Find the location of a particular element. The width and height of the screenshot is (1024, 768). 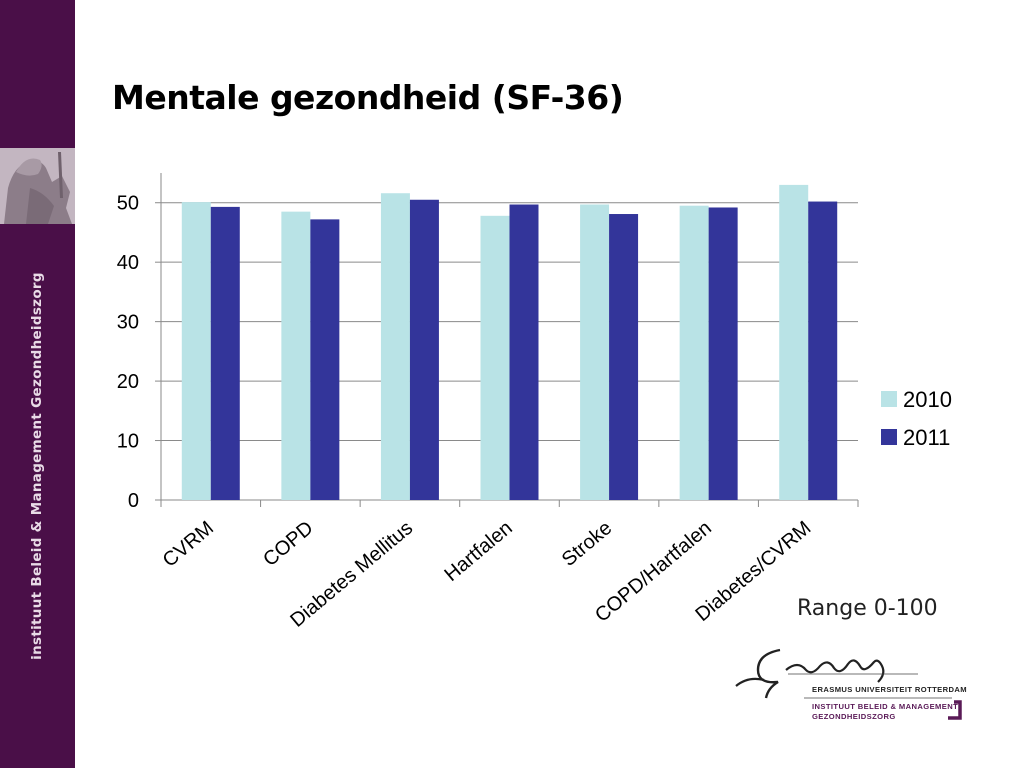

x-category-label: CVRM is located at coordinates (188, 544).